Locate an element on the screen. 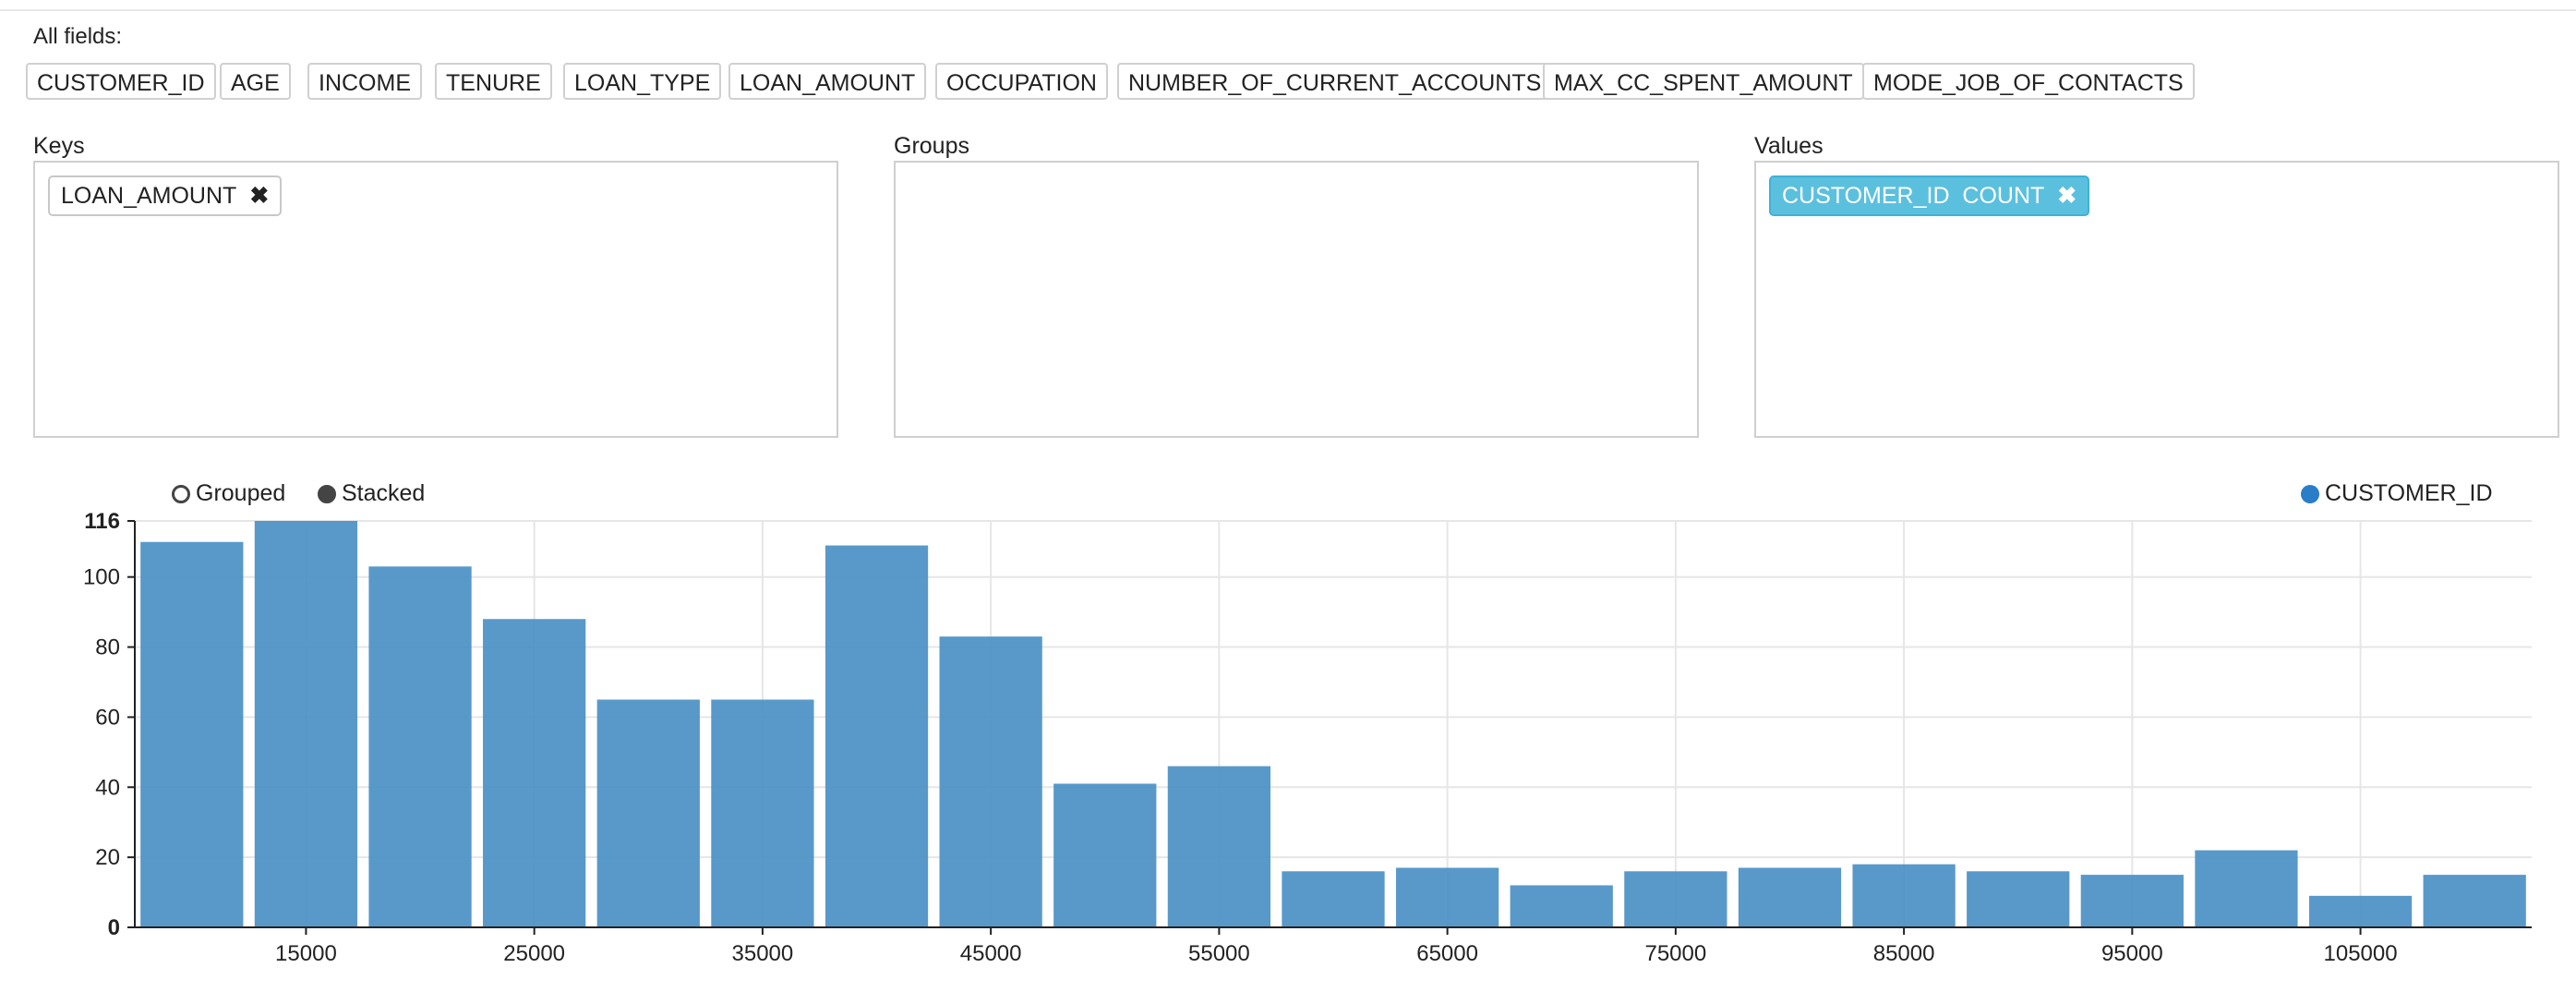 This screenshot has height=992, width=2576. y-tick-label: 0 is located at coordinates (114, 928).